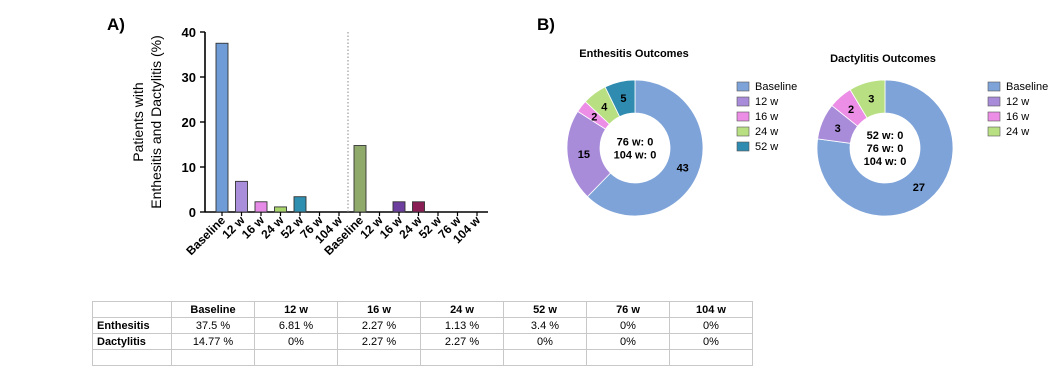 The image size is (1050, 366). I want to click on table-header-cell: Baseline, so click(213, 309).